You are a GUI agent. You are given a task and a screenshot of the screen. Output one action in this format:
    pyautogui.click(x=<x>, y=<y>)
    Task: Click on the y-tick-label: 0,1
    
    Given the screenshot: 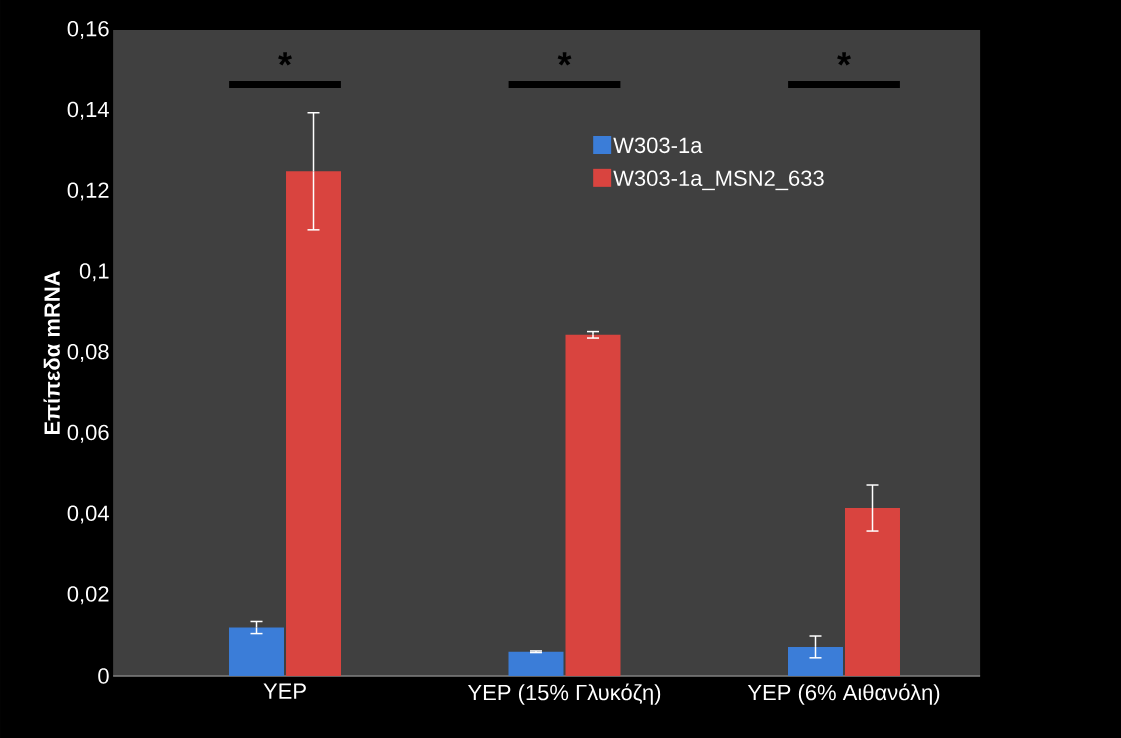 What is the action you would take?
    pyautogui.click(x=94, y=272)
    